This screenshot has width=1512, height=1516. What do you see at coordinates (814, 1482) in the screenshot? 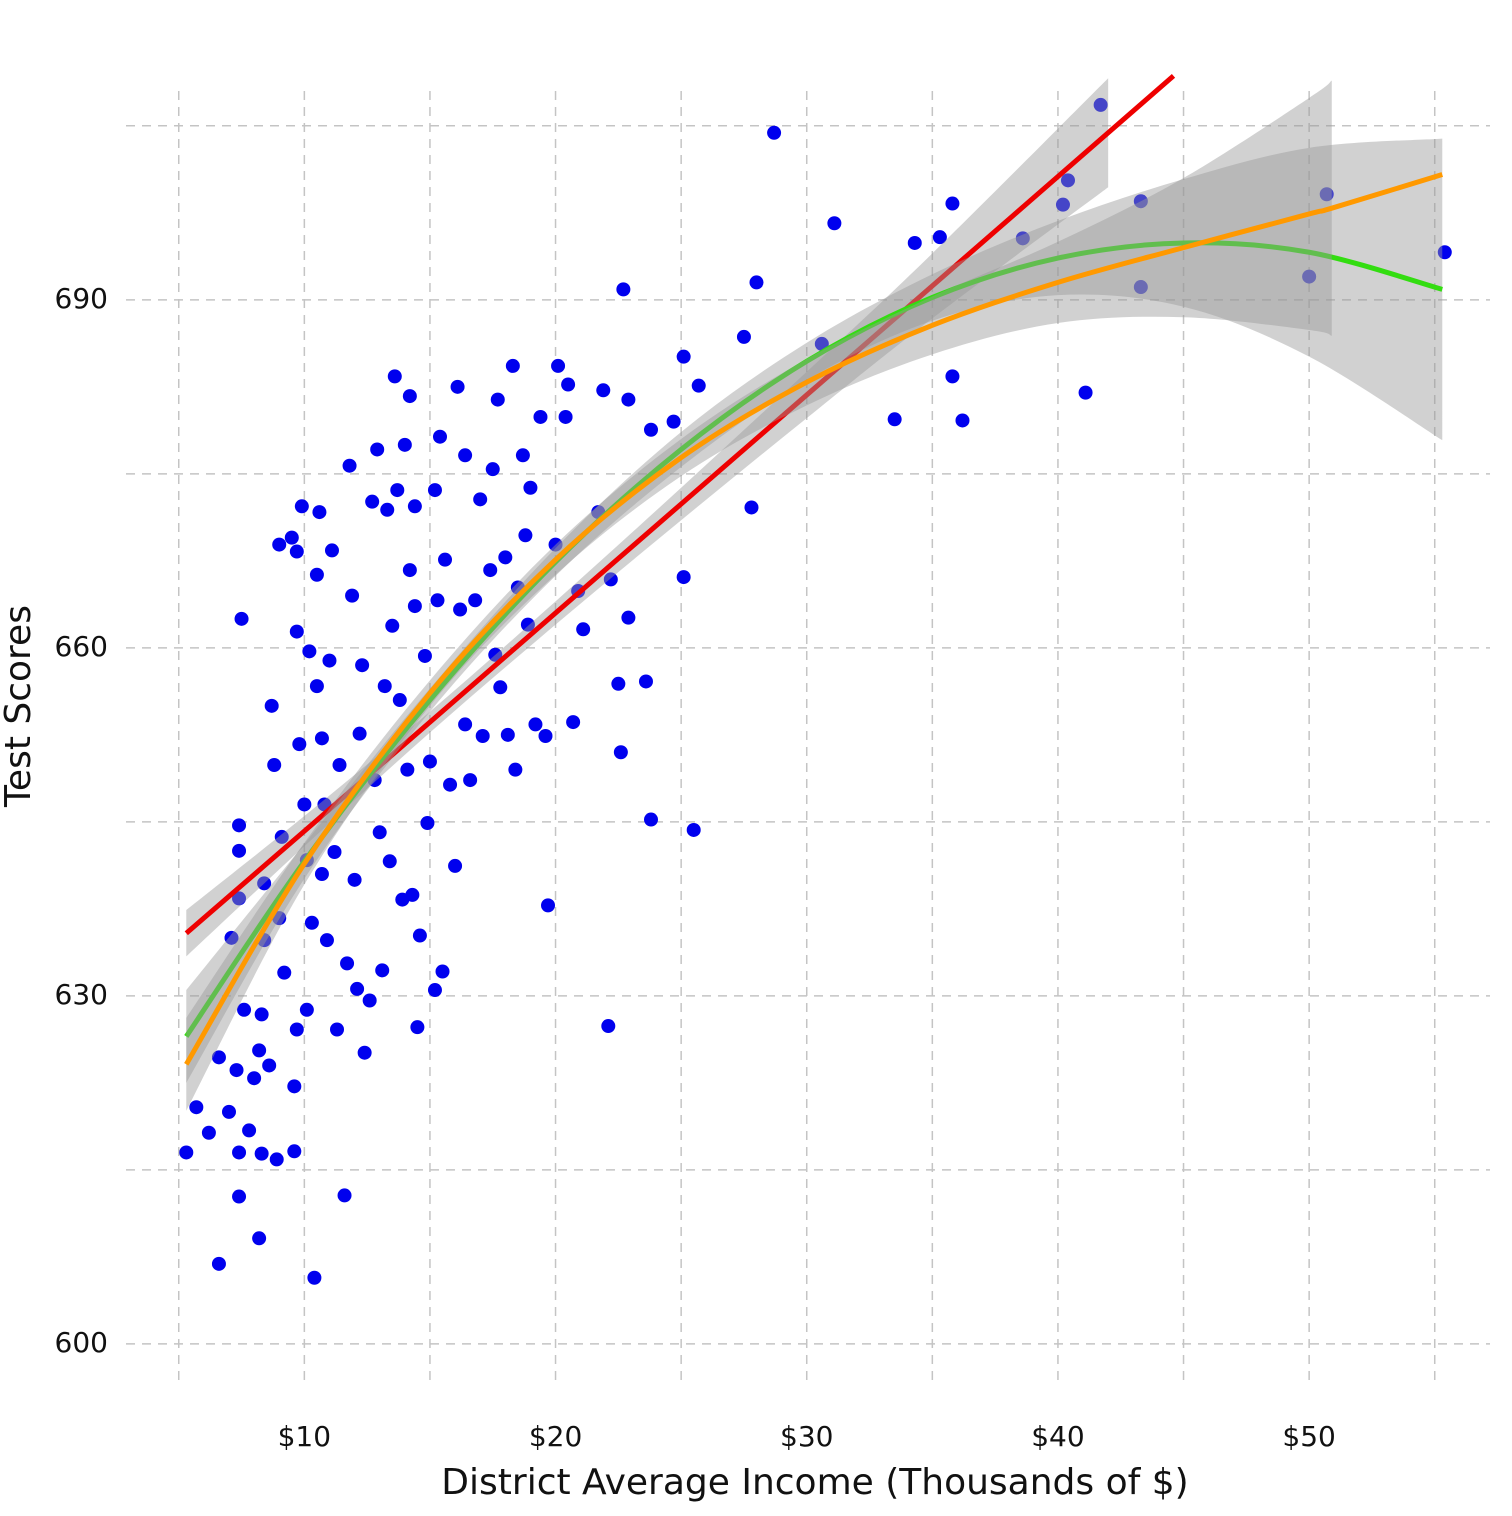
I see `x-axis-title: District Average Income (Thousands of $)` at bounding box center [814, 1482].